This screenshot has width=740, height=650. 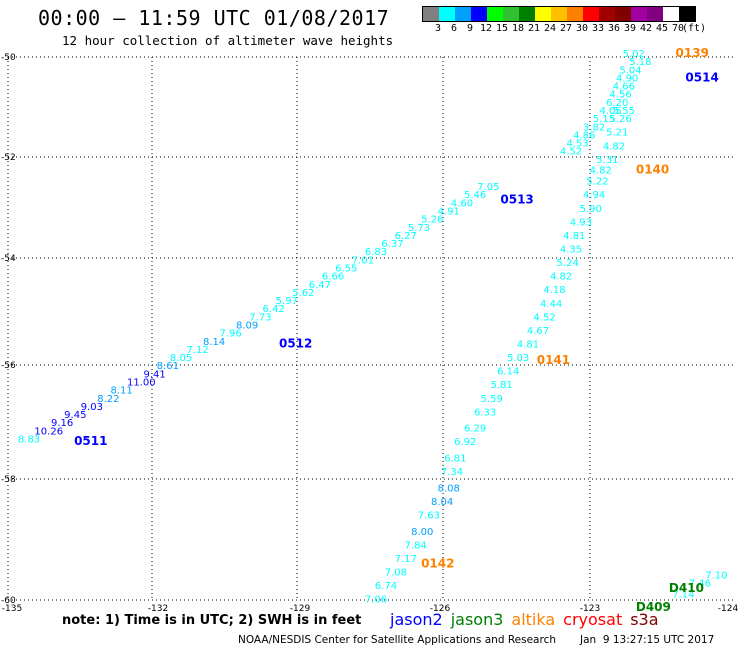 What do you see at coordinates (214, 342) in the screenshot?
I see `swh-reading: 8.14` at bounding box center [214, 342].